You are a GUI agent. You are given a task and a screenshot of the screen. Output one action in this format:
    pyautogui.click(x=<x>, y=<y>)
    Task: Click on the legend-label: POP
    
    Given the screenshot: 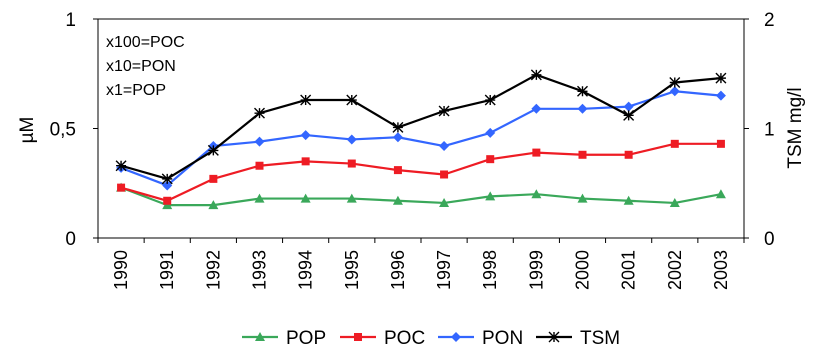 What is the action you would take?
    pyautogui.click(x=306, y=338)
    